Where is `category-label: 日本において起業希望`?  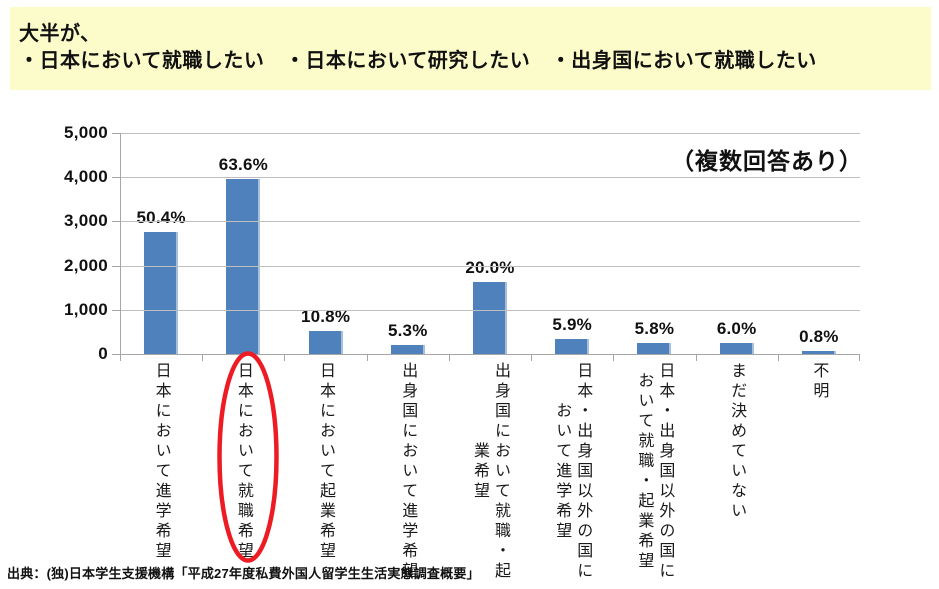 category-label: 日本において起業希望 is located at coordinates (325, 462).